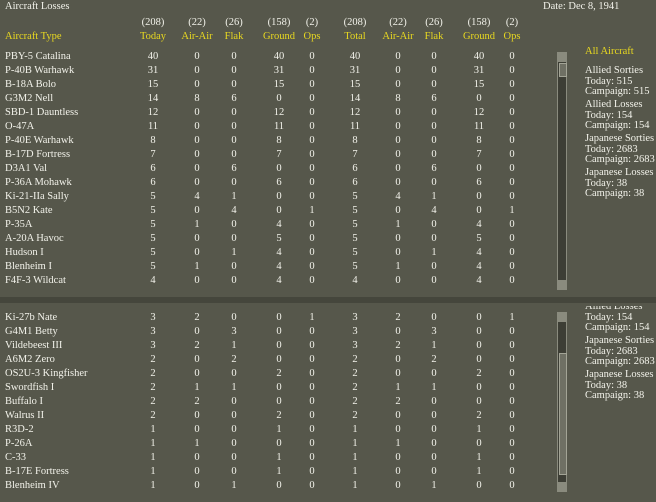  Describe the element at coordinates (355, 154) in the screenshot. I see `loss-value: 7` at that location.